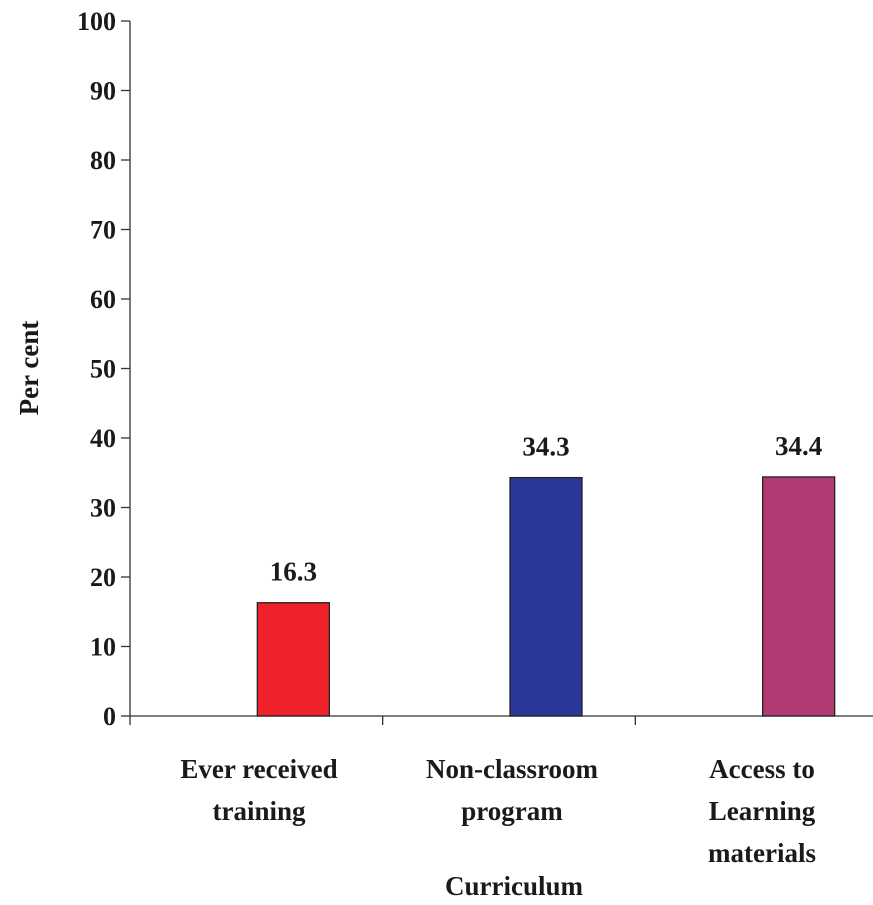  I want to click on y-tick-label: 10, so click(103, 647).